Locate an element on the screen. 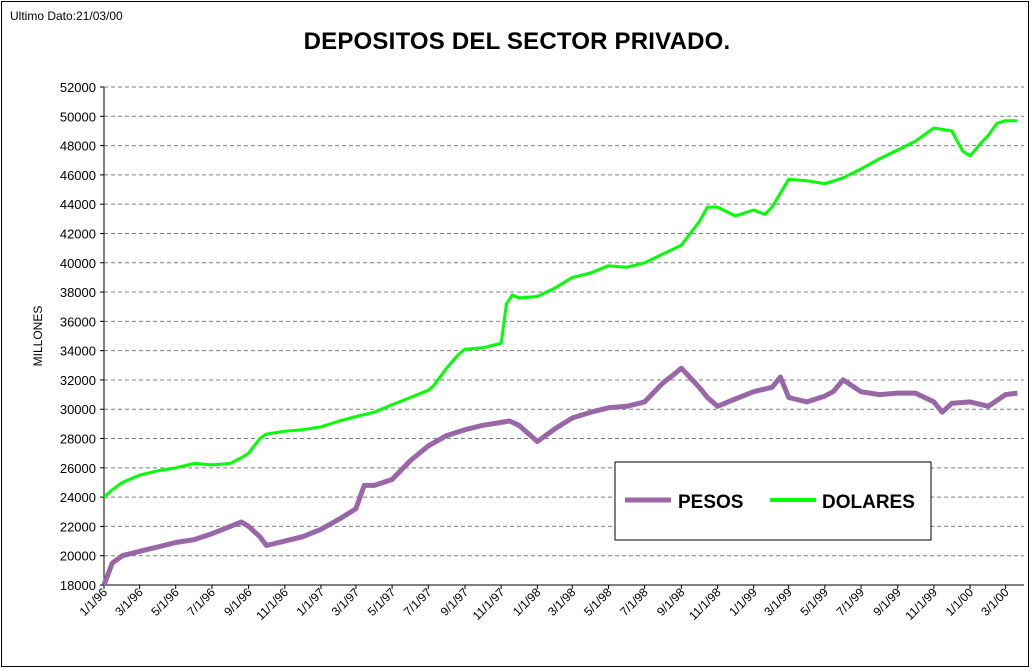 Image resolution: width=1034 pixels, height=671 pixels. x-tick-label: 1/1/00 is located at coordinates (960, 602).